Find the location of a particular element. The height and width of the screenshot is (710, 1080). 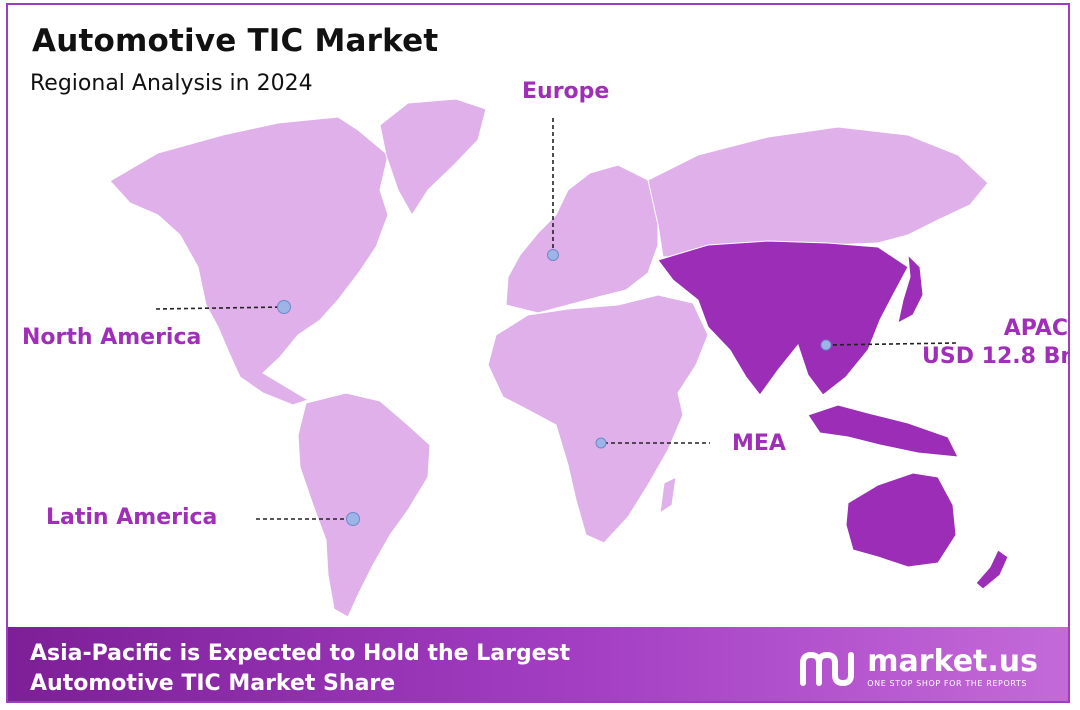

region-new-zealand is located at coordinates (992, 569).